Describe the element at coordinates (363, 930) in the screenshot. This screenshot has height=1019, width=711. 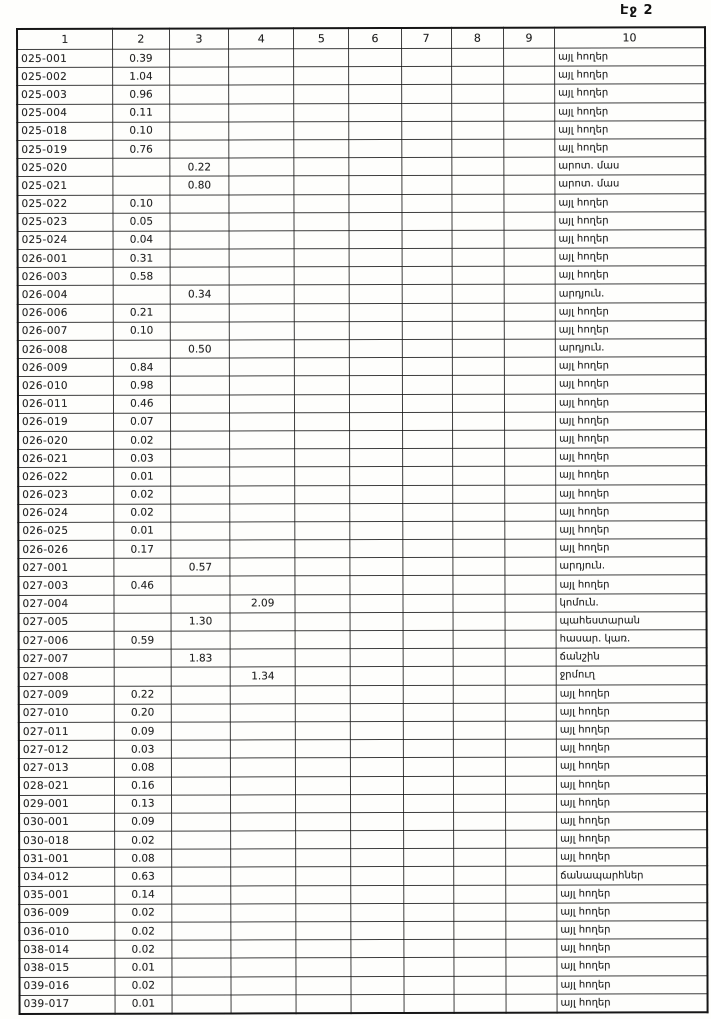
I see `table-row: 036-010 0.02 այլ հողեր` at that location.